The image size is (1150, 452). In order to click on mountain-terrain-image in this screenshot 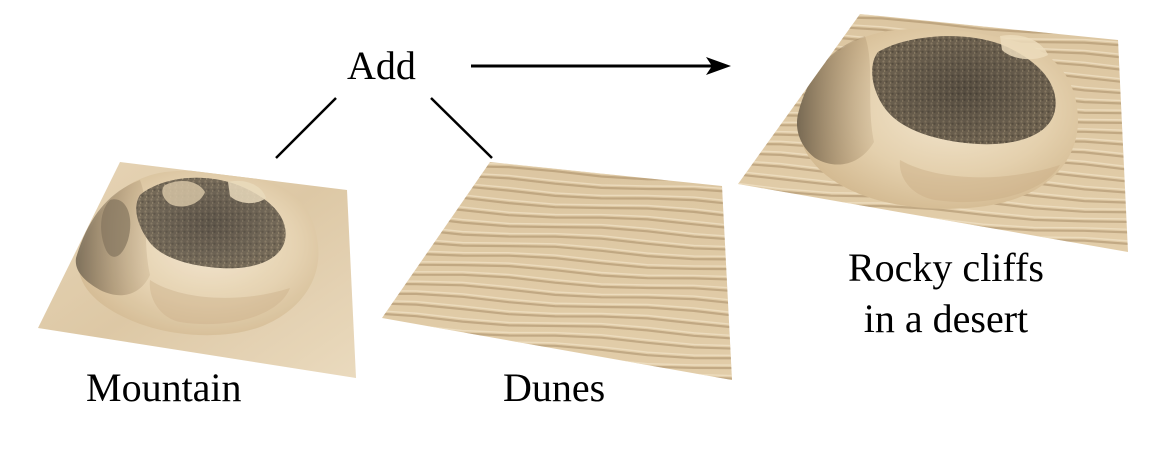, I will do `click(197, 270)`.